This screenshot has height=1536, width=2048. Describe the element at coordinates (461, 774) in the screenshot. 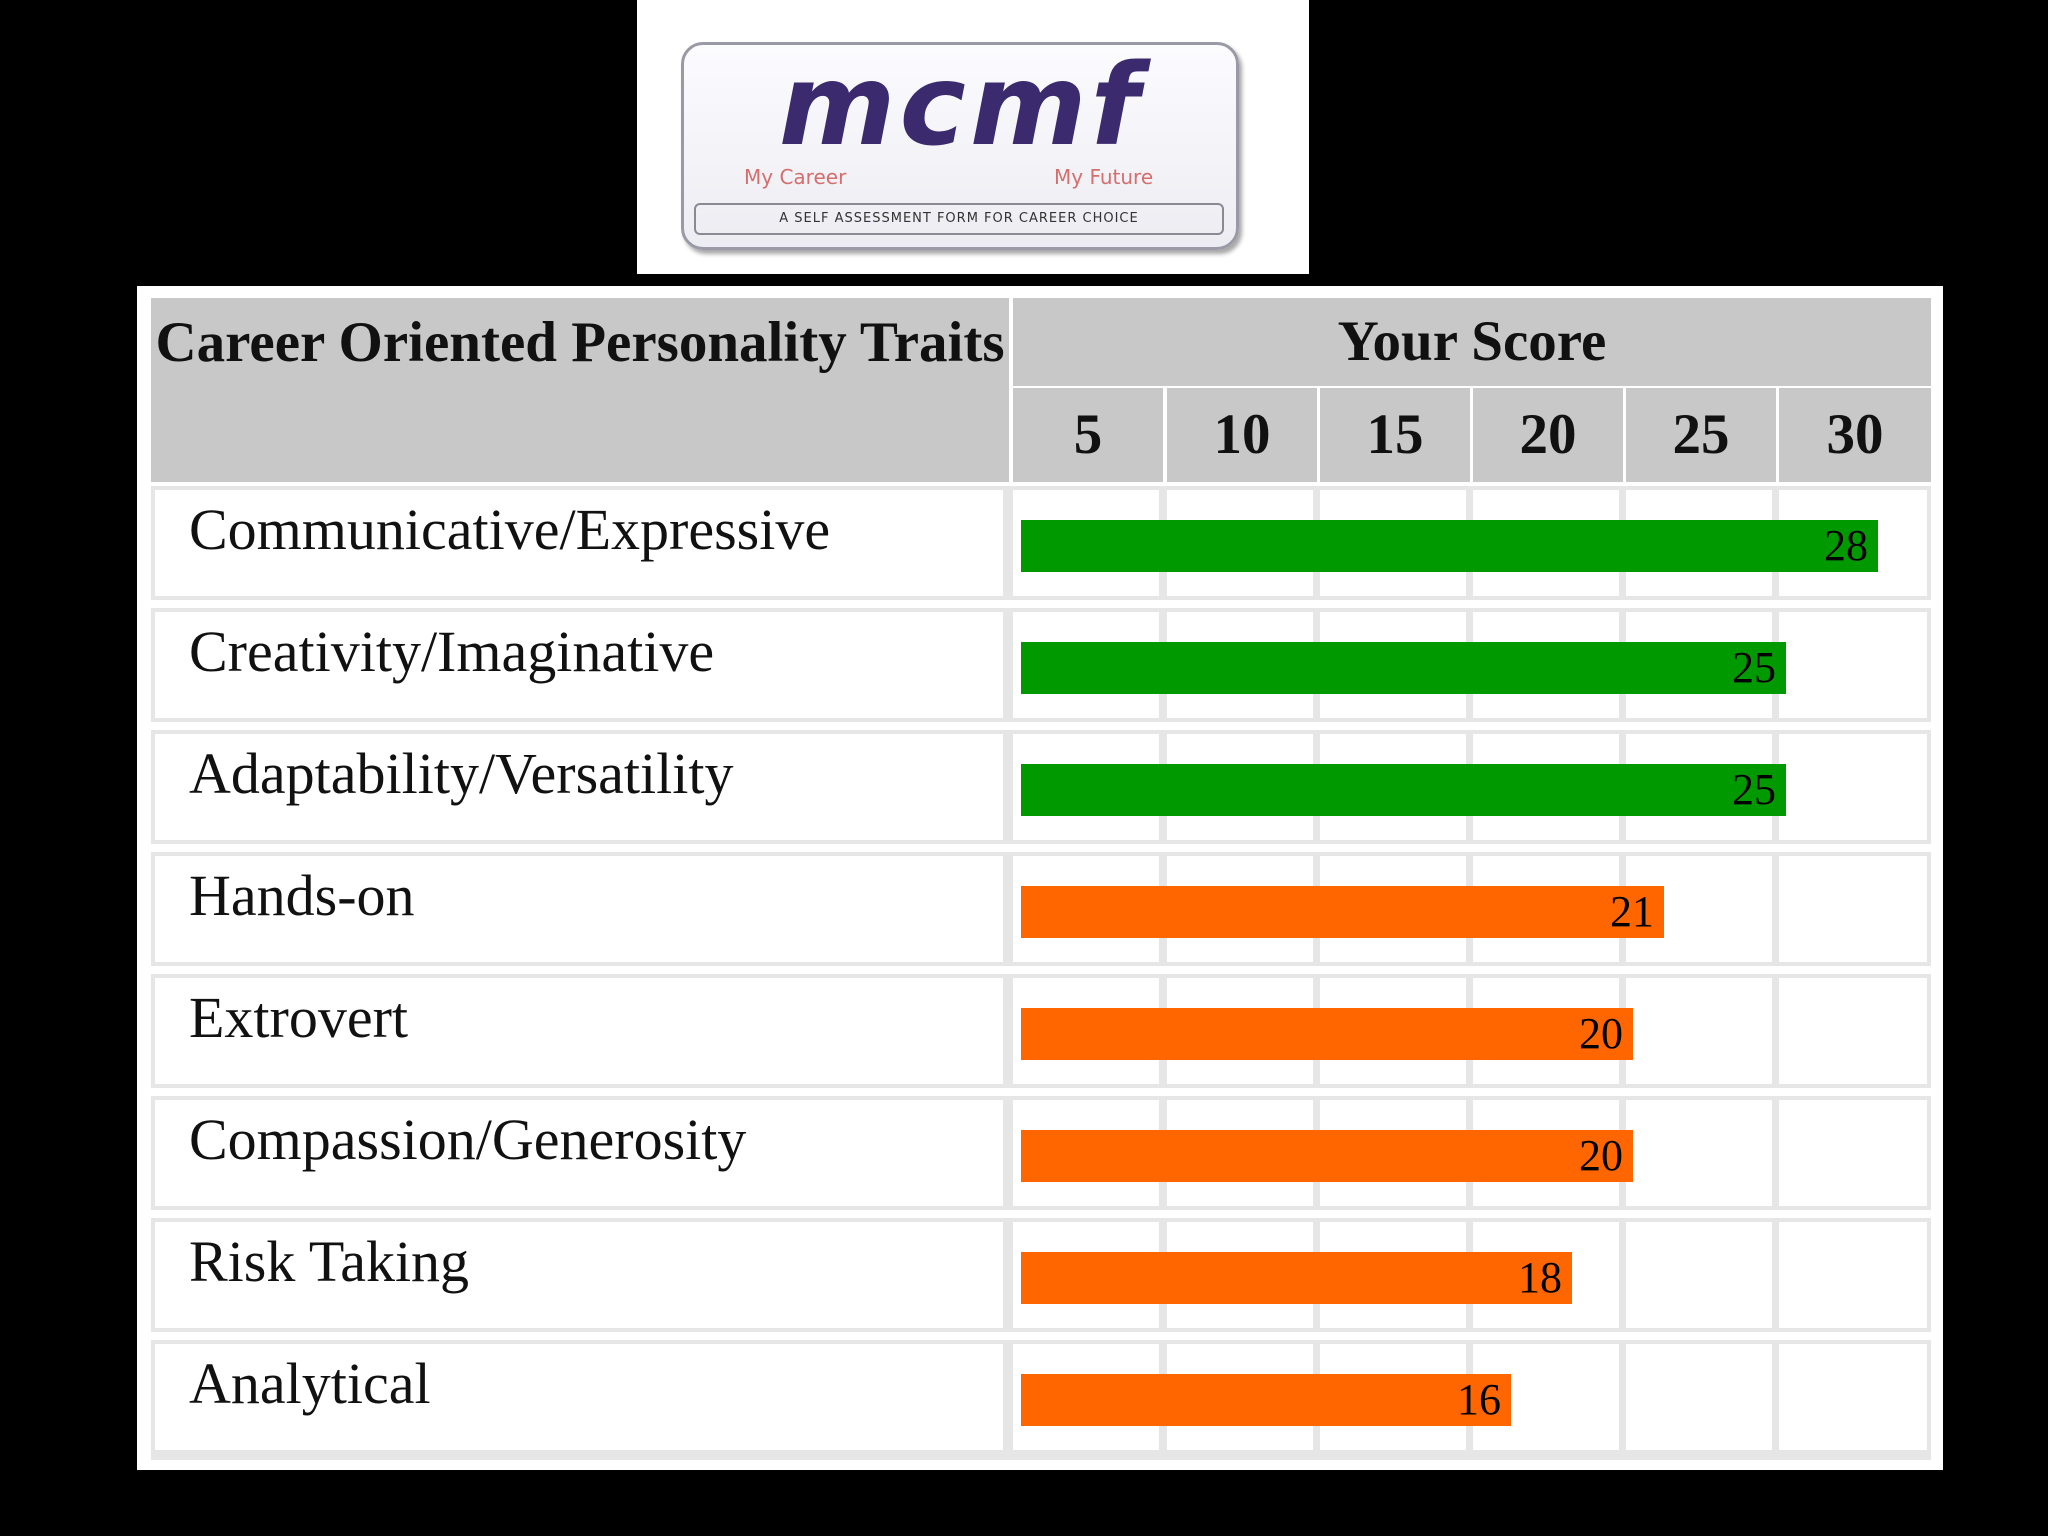

I see `trait-label: Adaptability/Versatility` at that location.